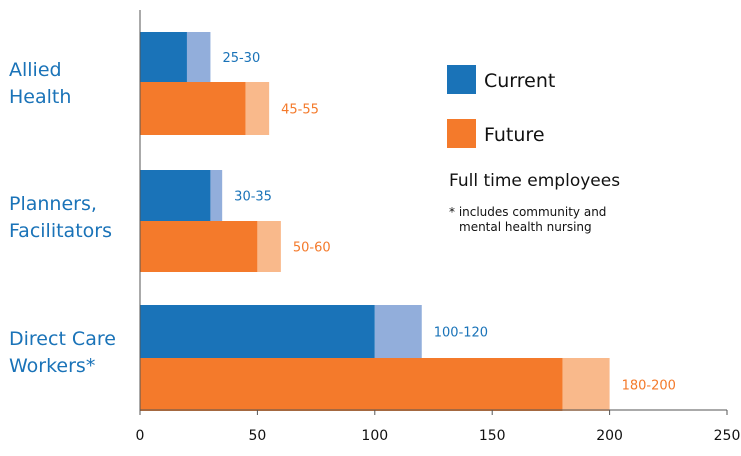 This screenshot has height=456, width=741. I want to click on future-data-label-3: 180-200, so click(649, 386).